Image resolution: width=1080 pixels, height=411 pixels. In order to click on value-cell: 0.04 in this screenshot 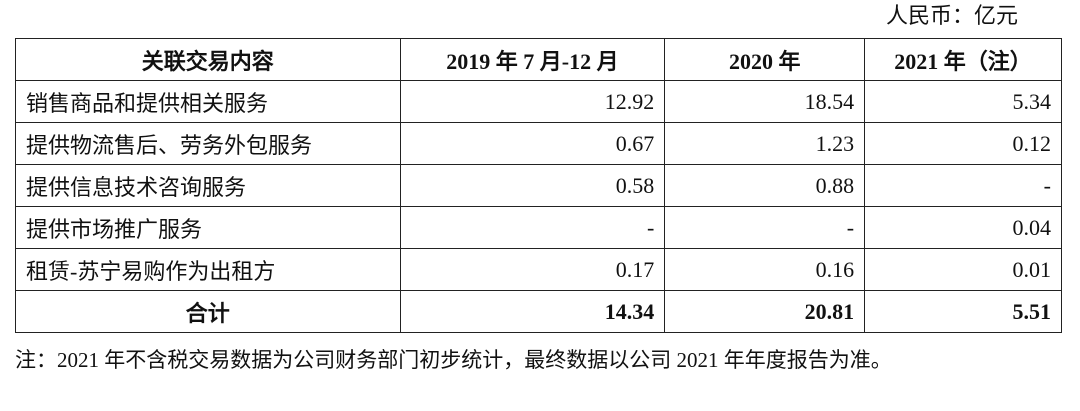, I will do `click(963, 227)`.